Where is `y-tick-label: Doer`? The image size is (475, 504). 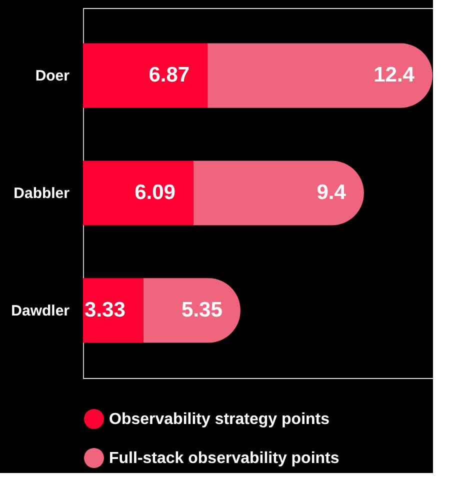
y-tick-label: Doer is located at coordinates (52, 76).